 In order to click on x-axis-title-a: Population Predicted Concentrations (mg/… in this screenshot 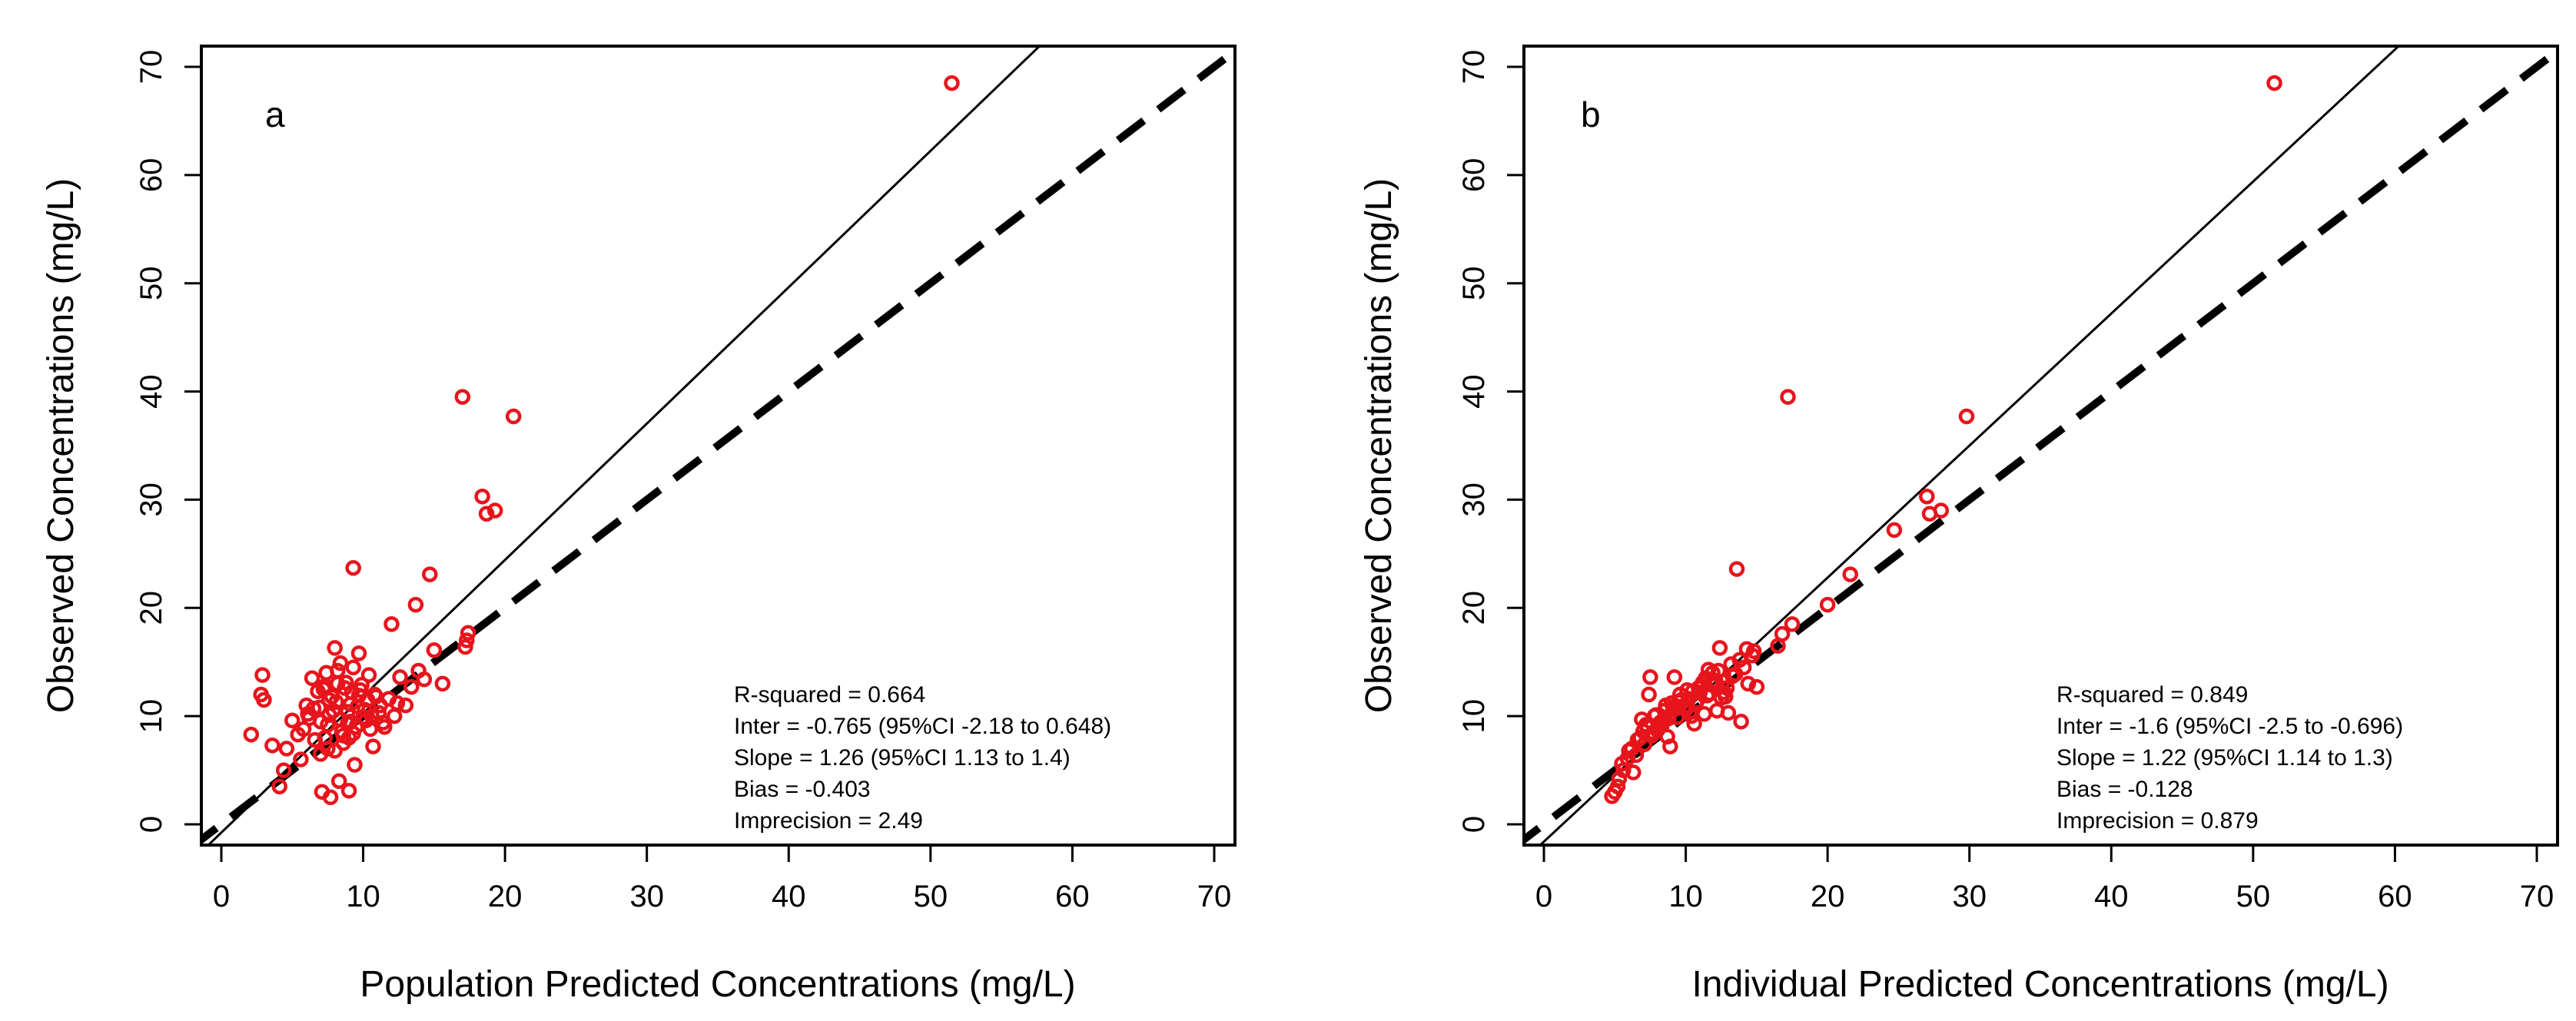, I will do `click(717, 984)`.